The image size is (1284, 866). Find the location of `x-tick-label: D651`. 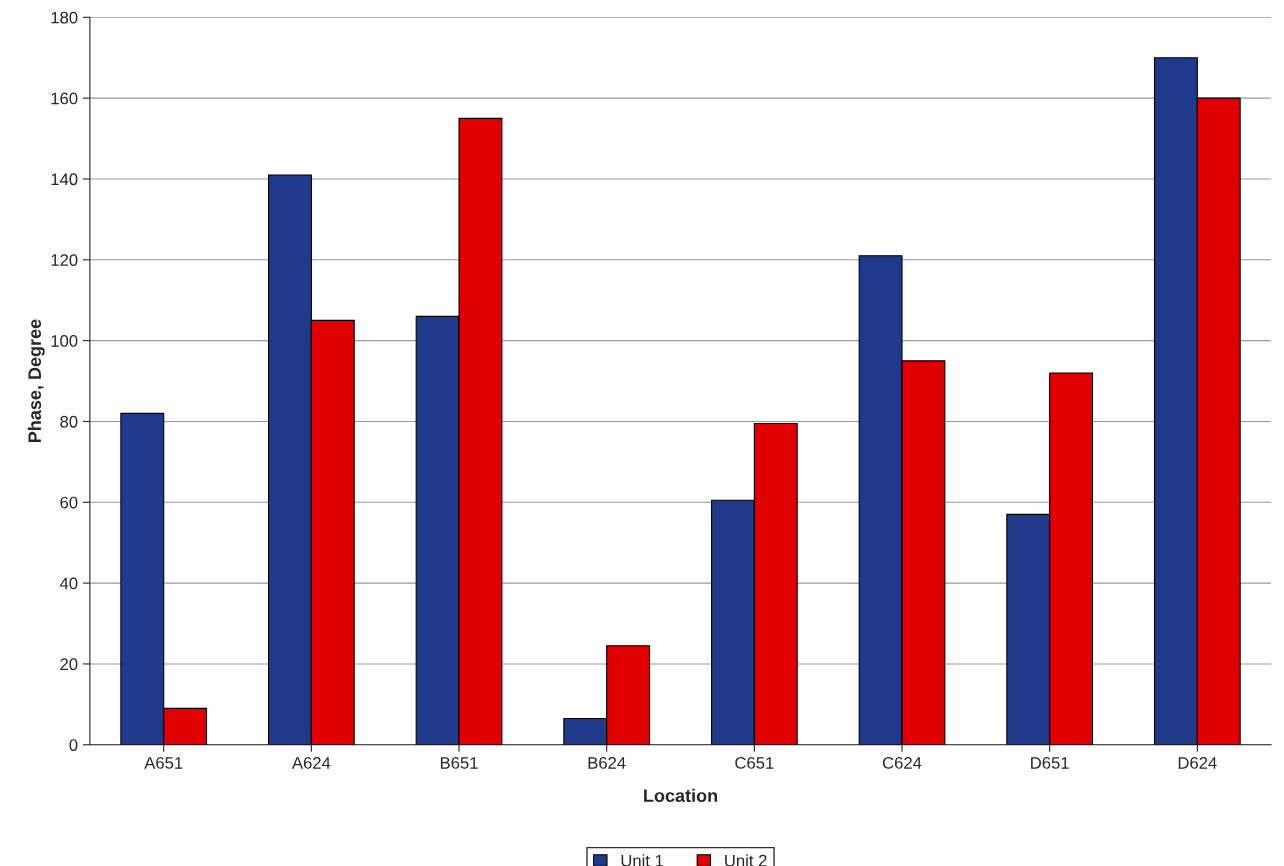

x-tick-label: D651 is located at coordinates (1050, 763).